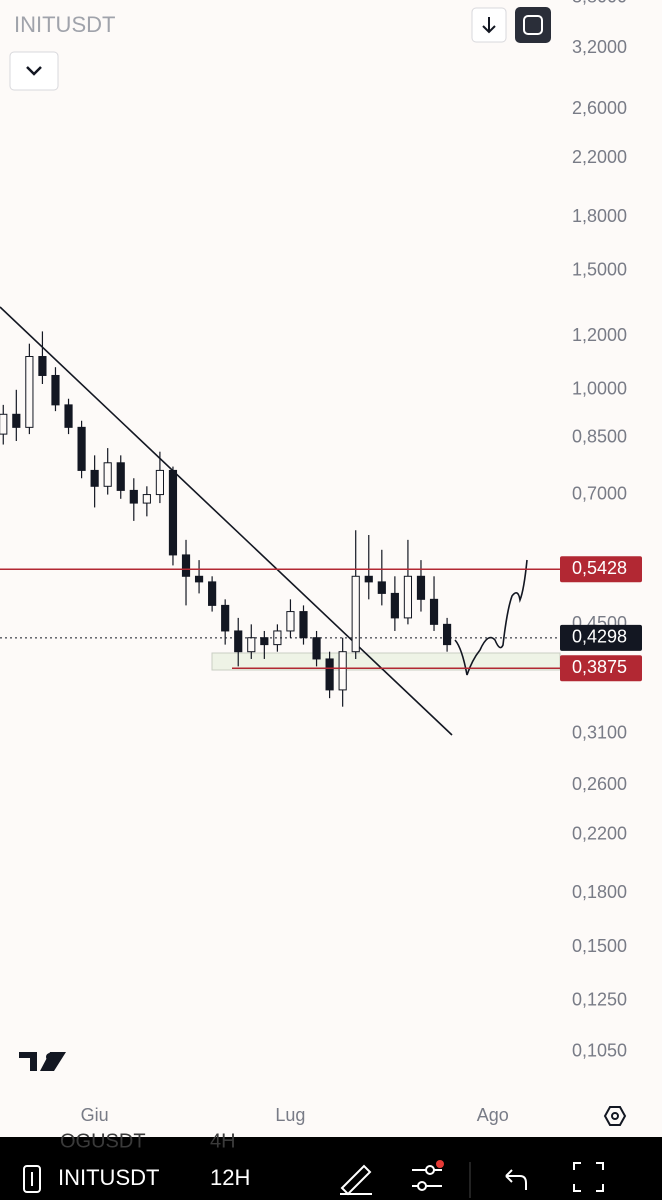 Image resolution: width=662 pixels, height=1200 pixels. What do you see at coordinates (103, 1141) in the screenshot?
I see `ghost-symbol: OGUSDT` at bounding box center [103, 1141].